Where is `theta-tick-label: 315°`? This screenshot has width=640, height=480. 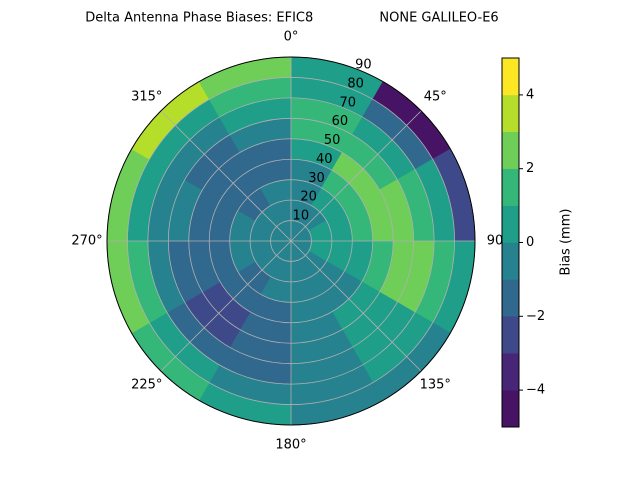 theta-tick-label: 315° is located at coordinates (146, 96).